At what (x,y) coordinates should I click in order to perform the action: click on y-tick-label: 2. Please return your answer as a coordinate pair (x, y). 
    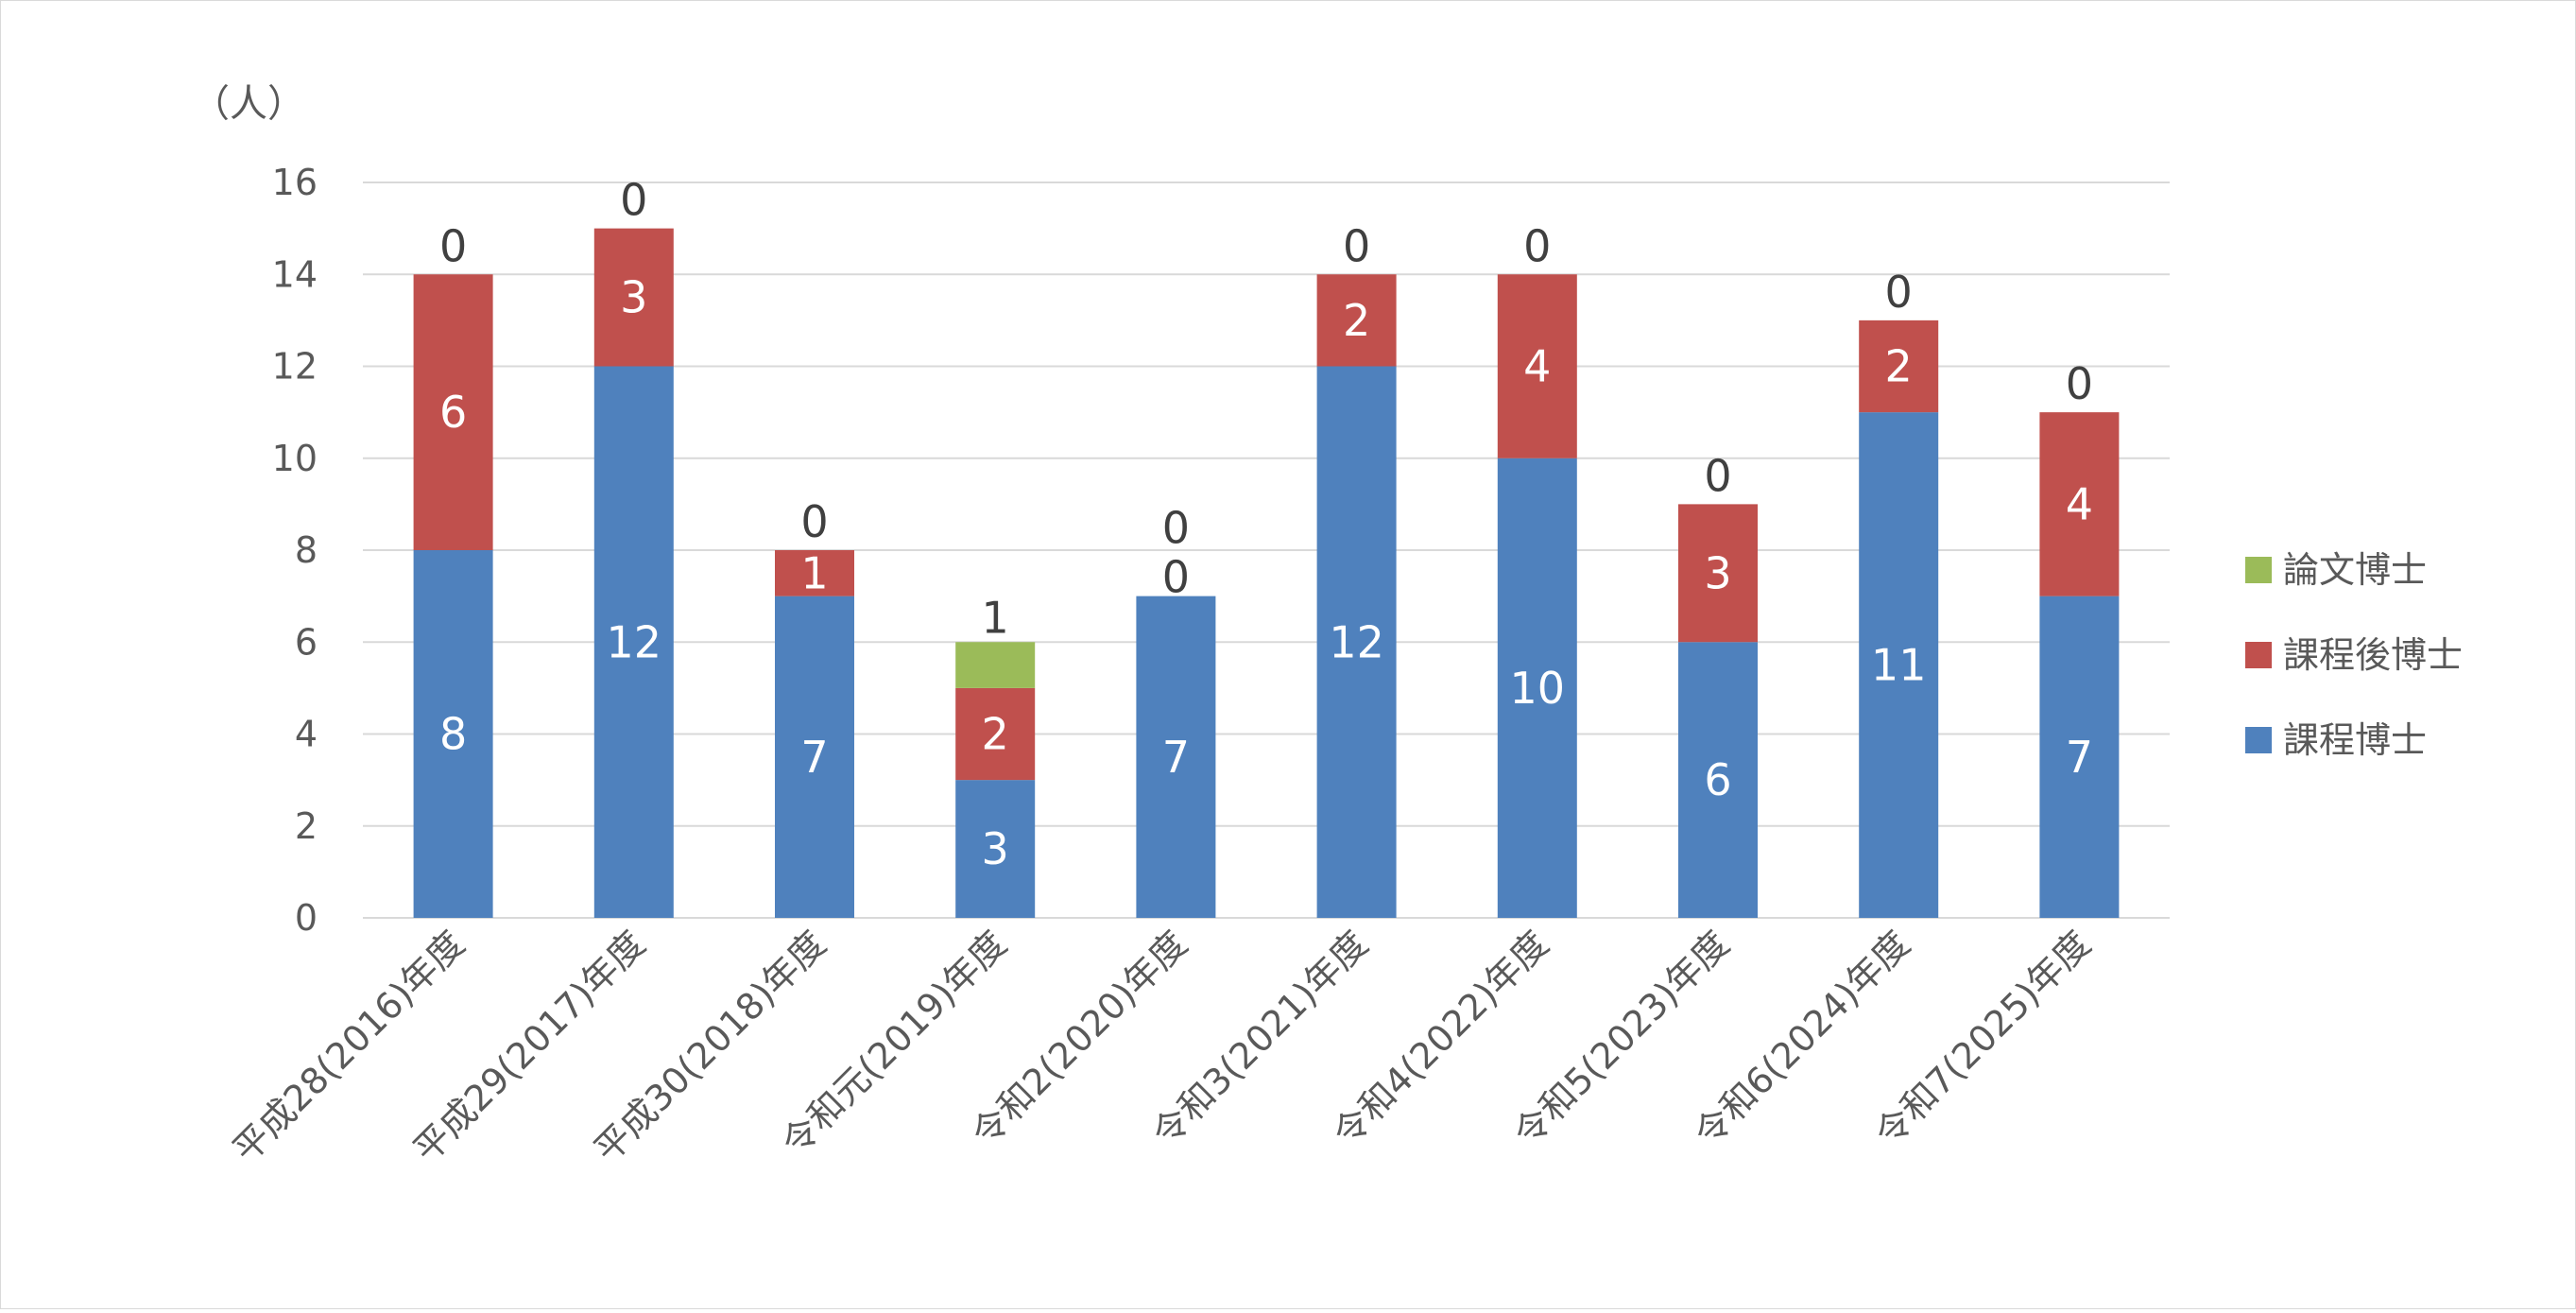
    Looking at the image, I should click on (306, 826).